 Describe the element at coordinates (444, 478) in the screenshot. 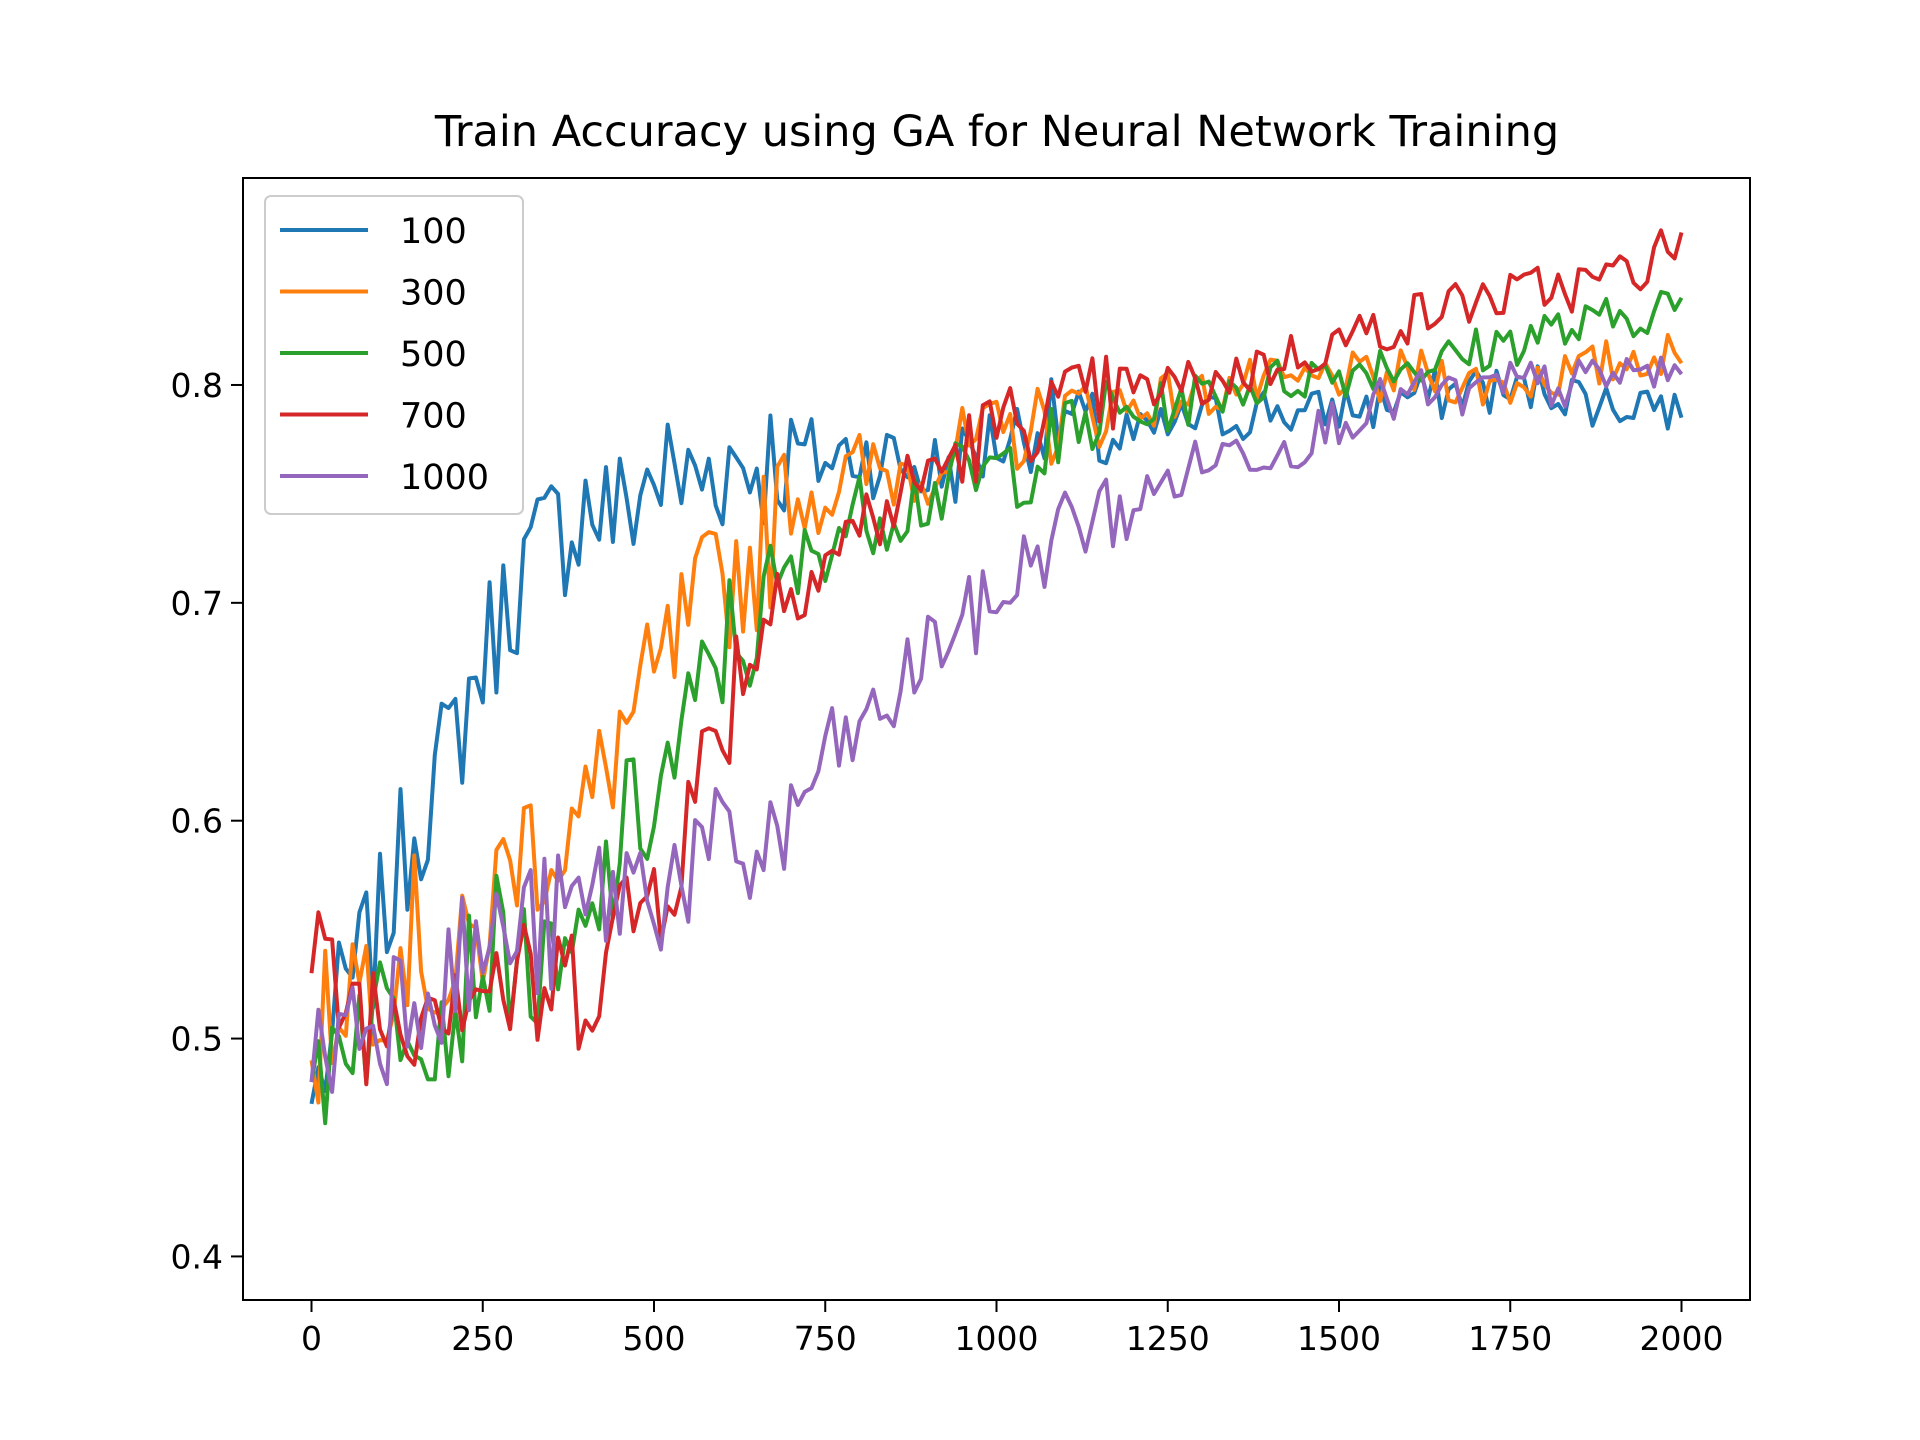

I see `legend-label-1000: 1000` at that location.